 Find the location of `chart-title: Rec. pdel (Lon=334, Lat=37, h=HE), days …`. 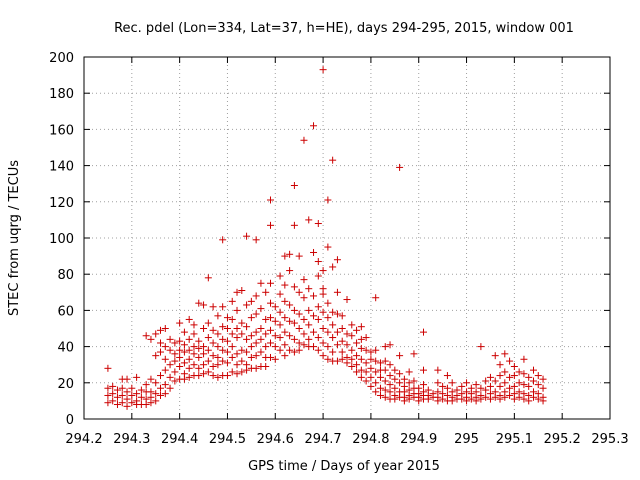

chart-title: Rec. pdel (Lon=334, Lat=37, h=HE), days … is located at coordinates (344, 28).